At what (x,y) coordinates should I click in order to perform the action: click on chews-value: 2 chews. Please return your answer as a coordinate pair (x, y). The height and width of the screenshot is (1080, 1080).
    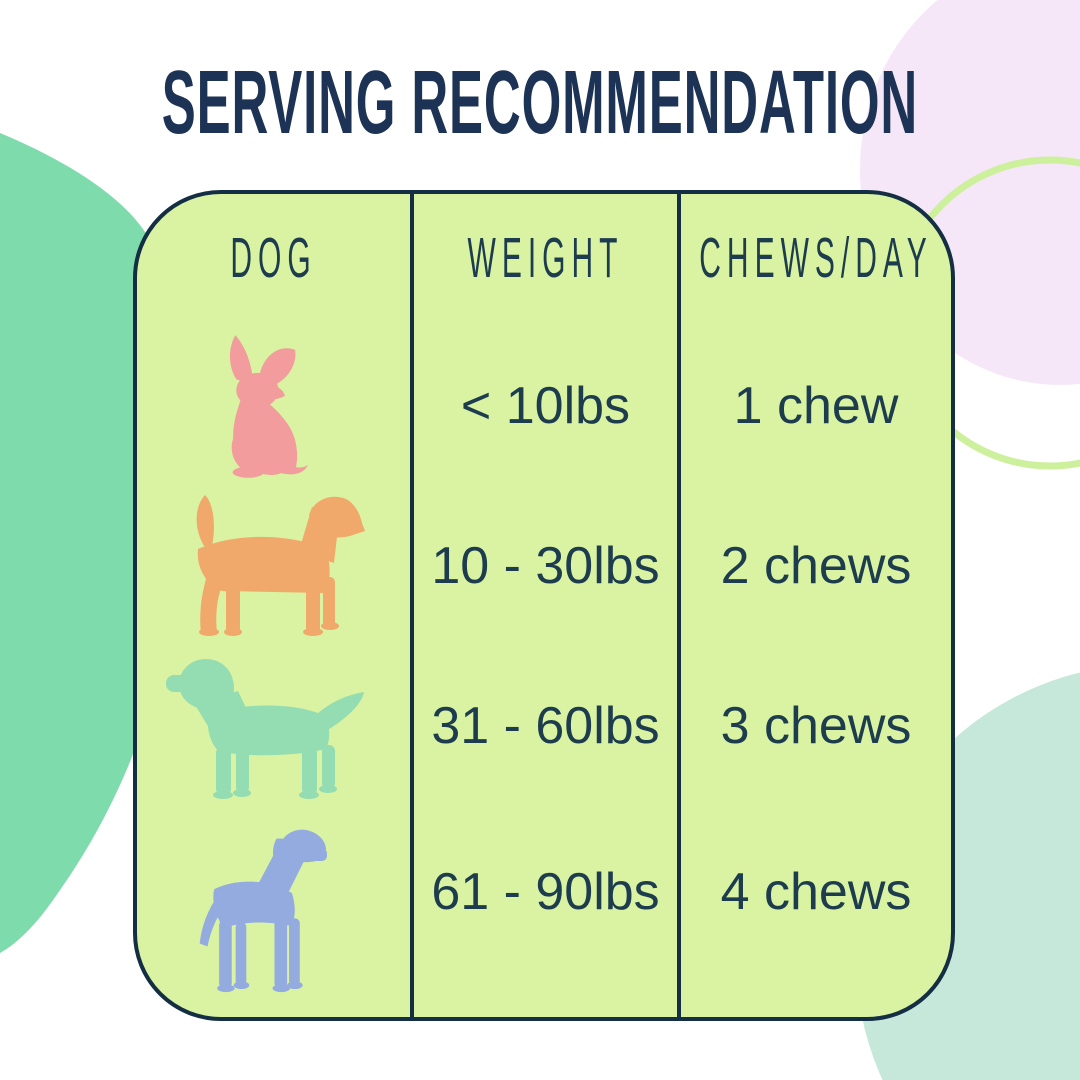
    Looking at the image, I should click on (816, 566).